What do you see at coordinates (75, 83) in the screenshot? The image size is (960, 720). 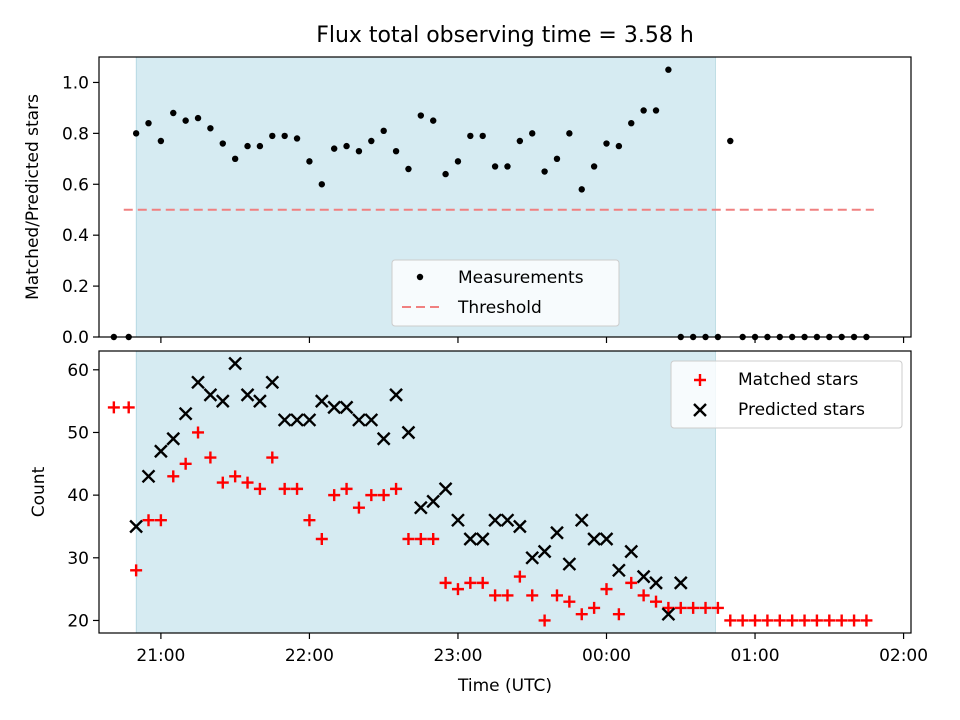 I see `y-tick-label: 1.0` at bounding box center [75, 83].